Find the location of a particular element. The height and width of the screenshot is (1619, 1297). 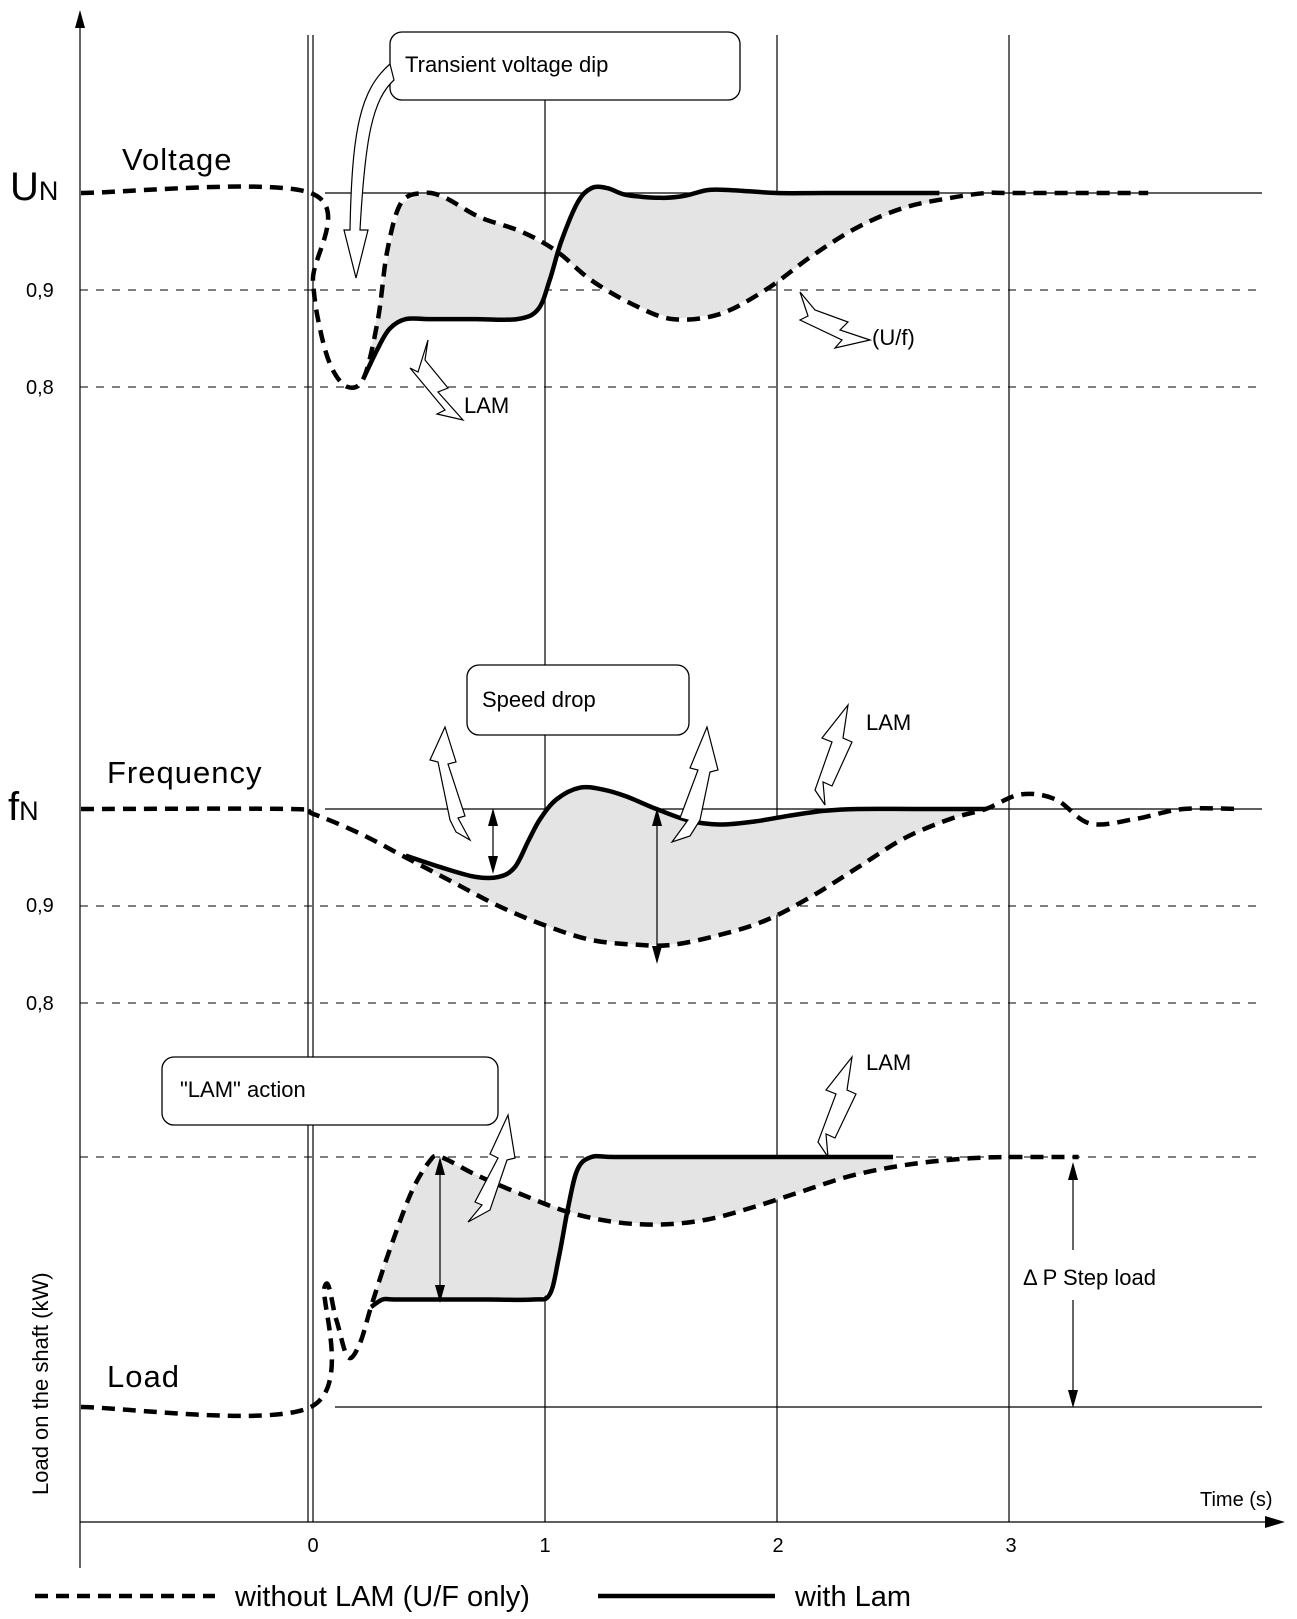

x-axis-arrowhead is located at coordinates (1275, 1522).